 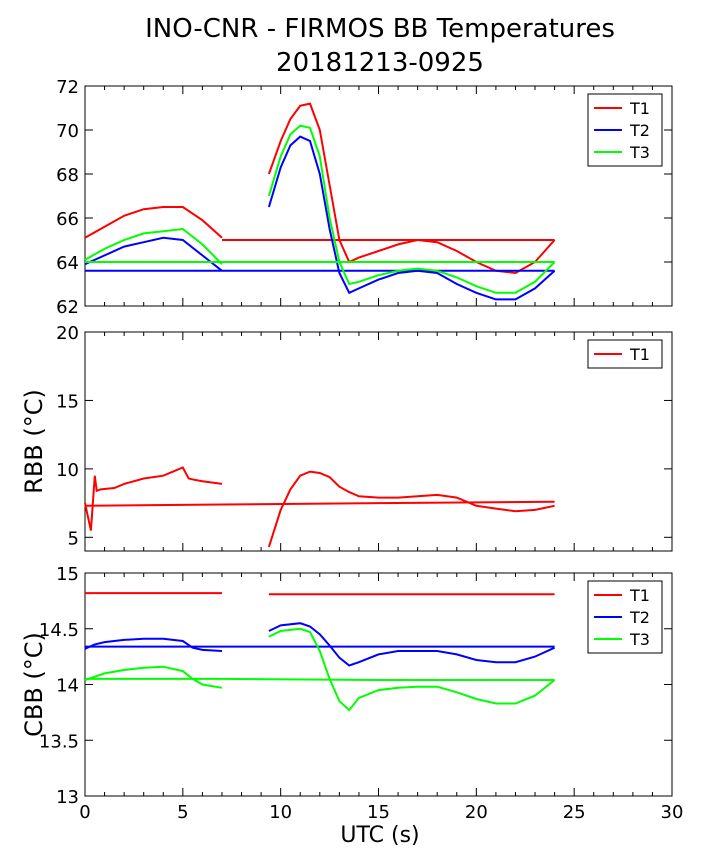 What do you see at coordinates (574, 812) in the screenshot?
I see `x-tick-label: 25` at bounding box center [574, 812].